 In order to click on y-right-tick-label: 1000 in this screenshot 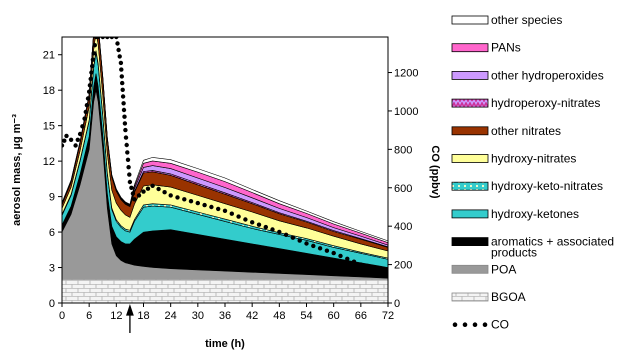, I will do `click(406, 112)`.